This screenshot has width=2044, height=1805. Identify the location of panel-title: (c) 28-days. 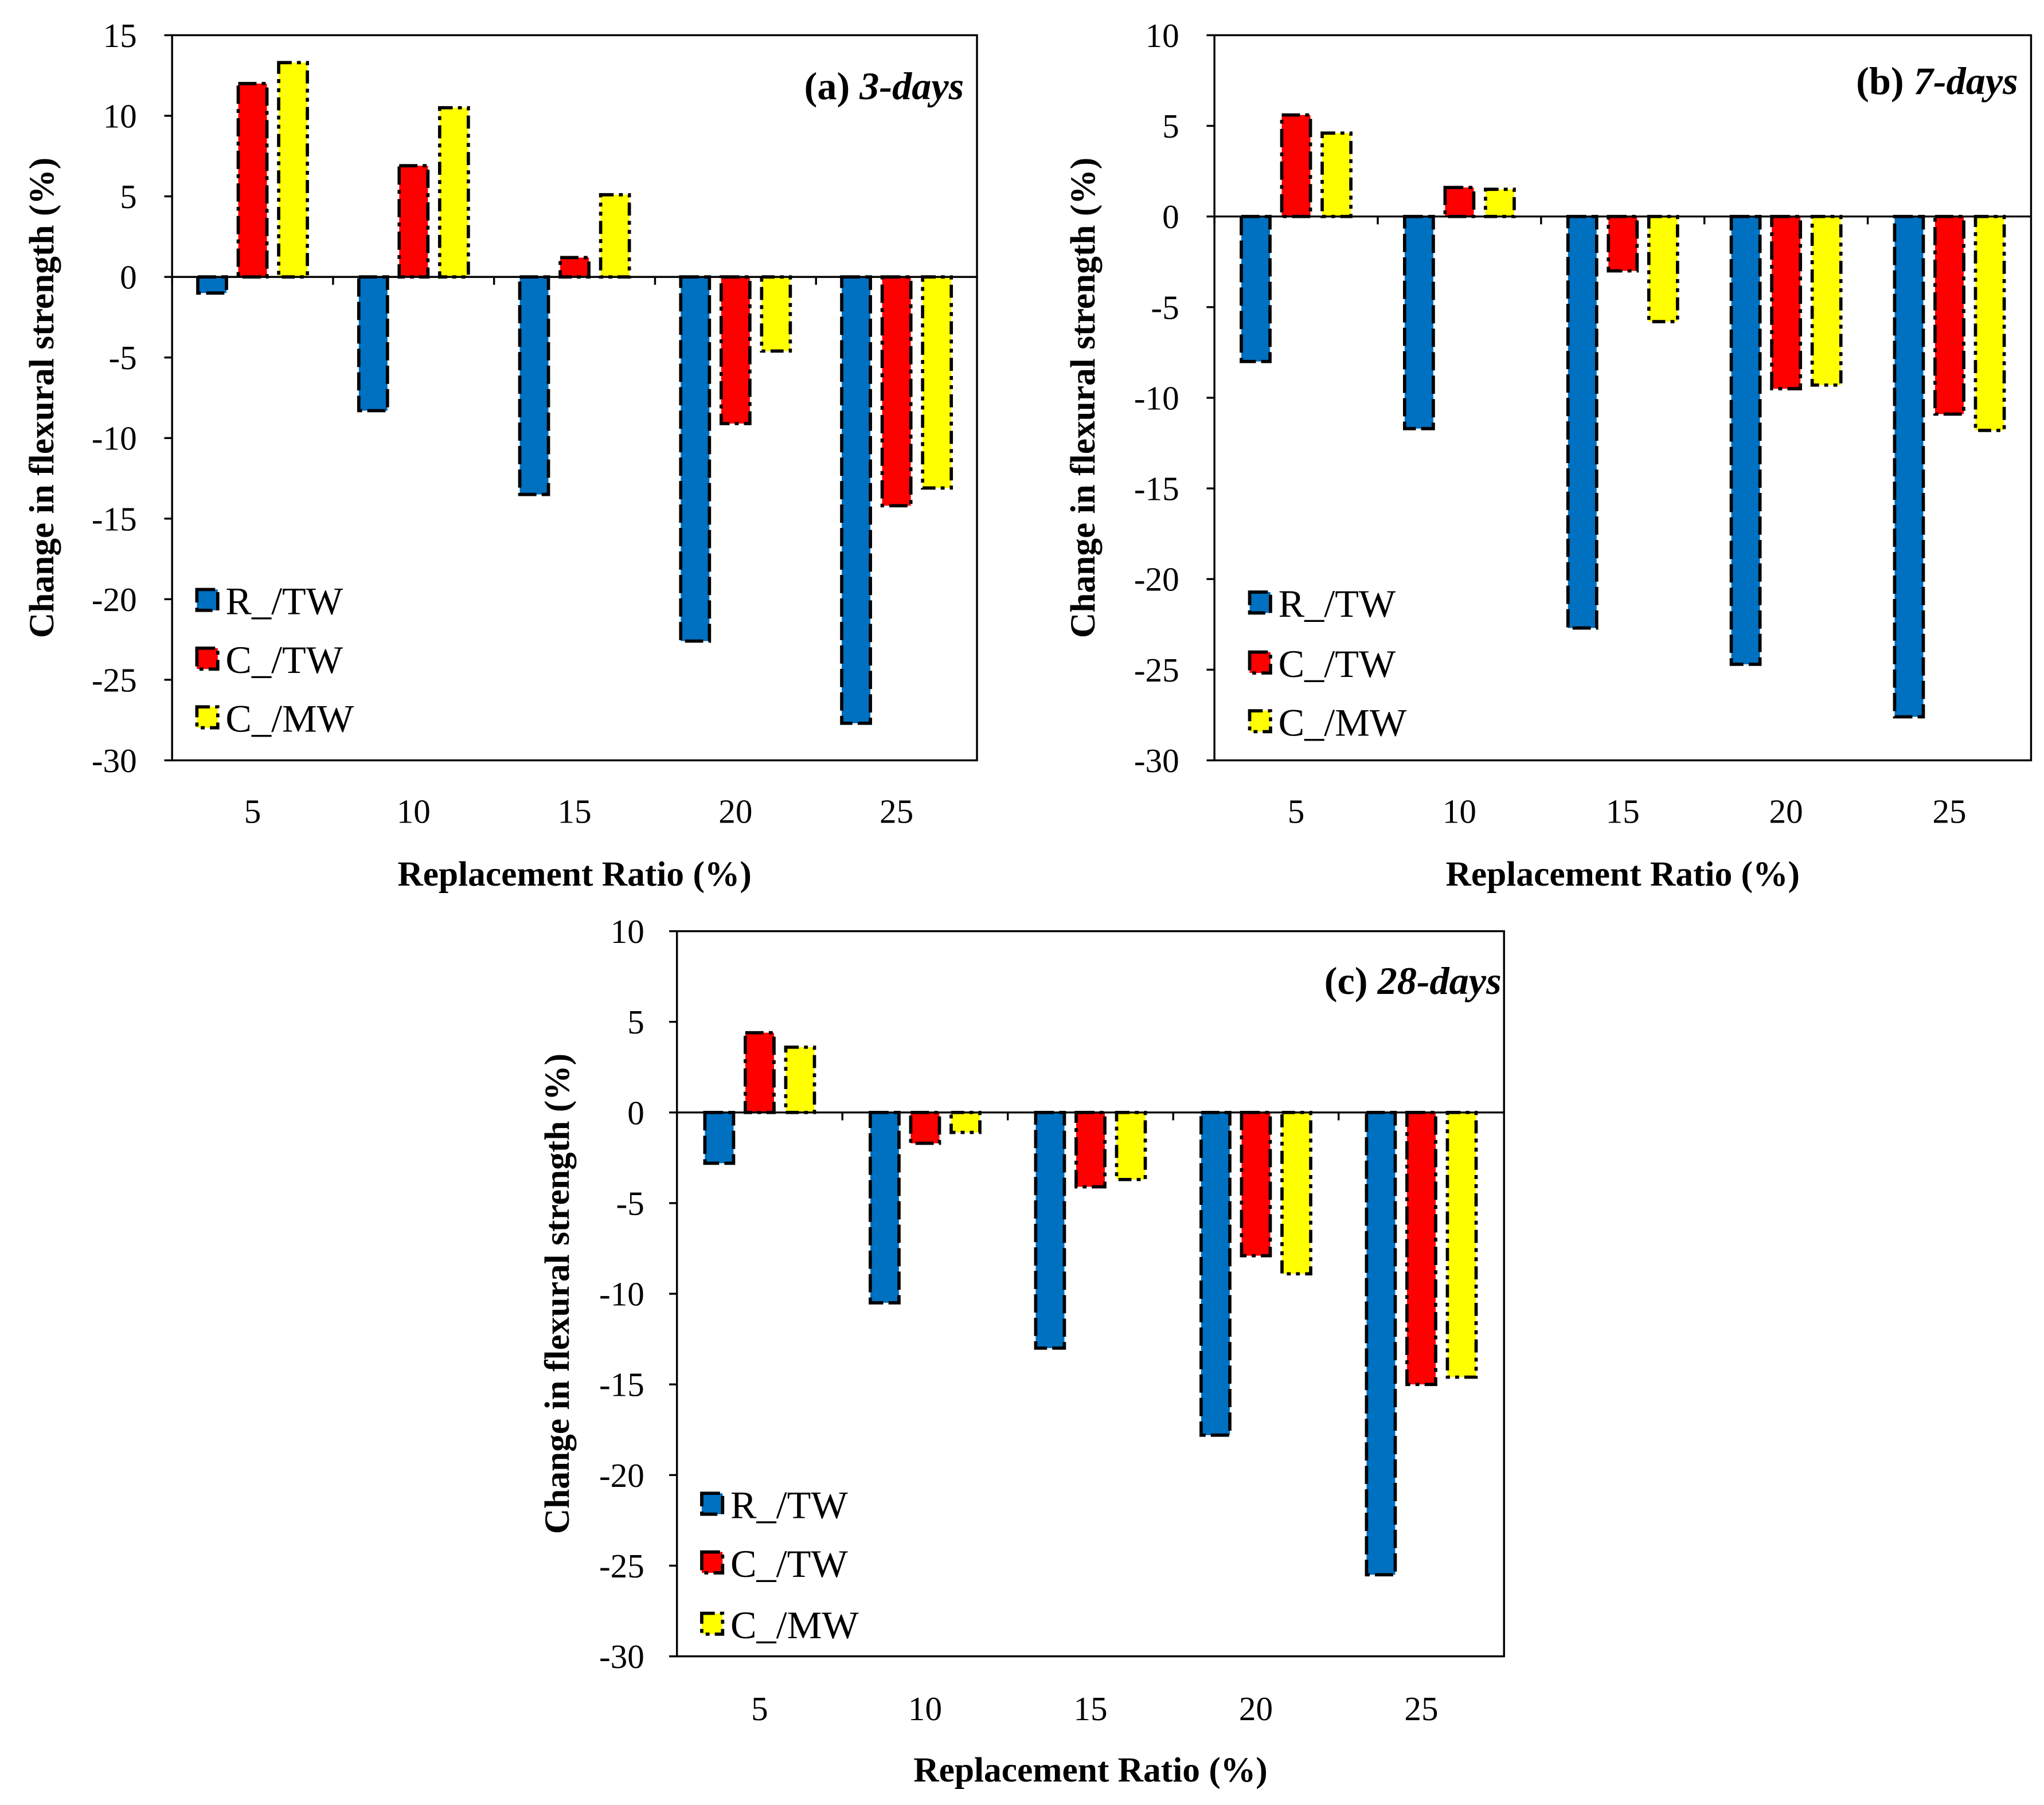
(1413, 981).